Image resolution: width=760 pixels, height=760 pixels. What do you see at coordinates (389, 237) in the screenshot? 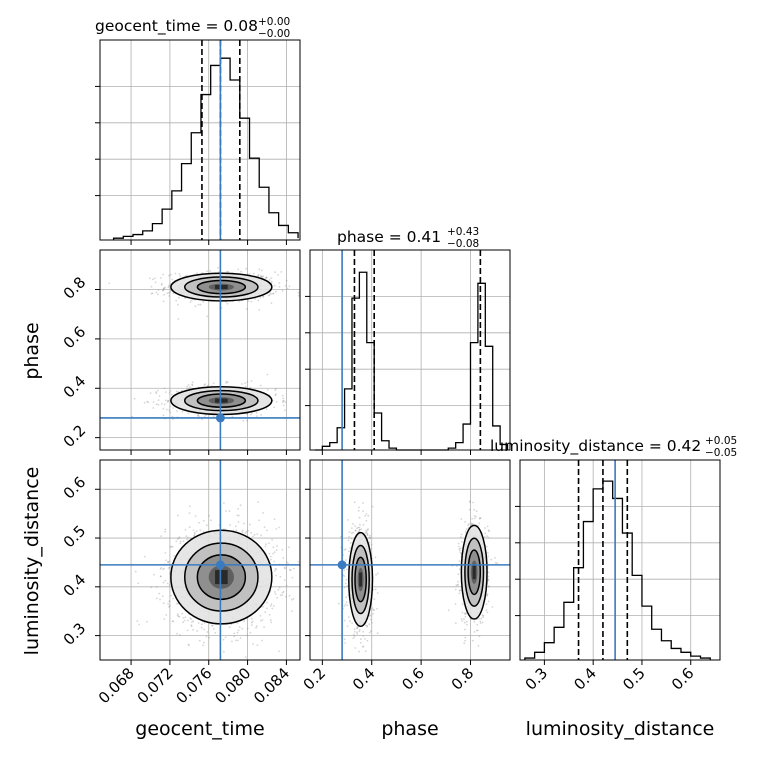
I see `title-phase: phase = 0.41` at bounding box center [389, 237].